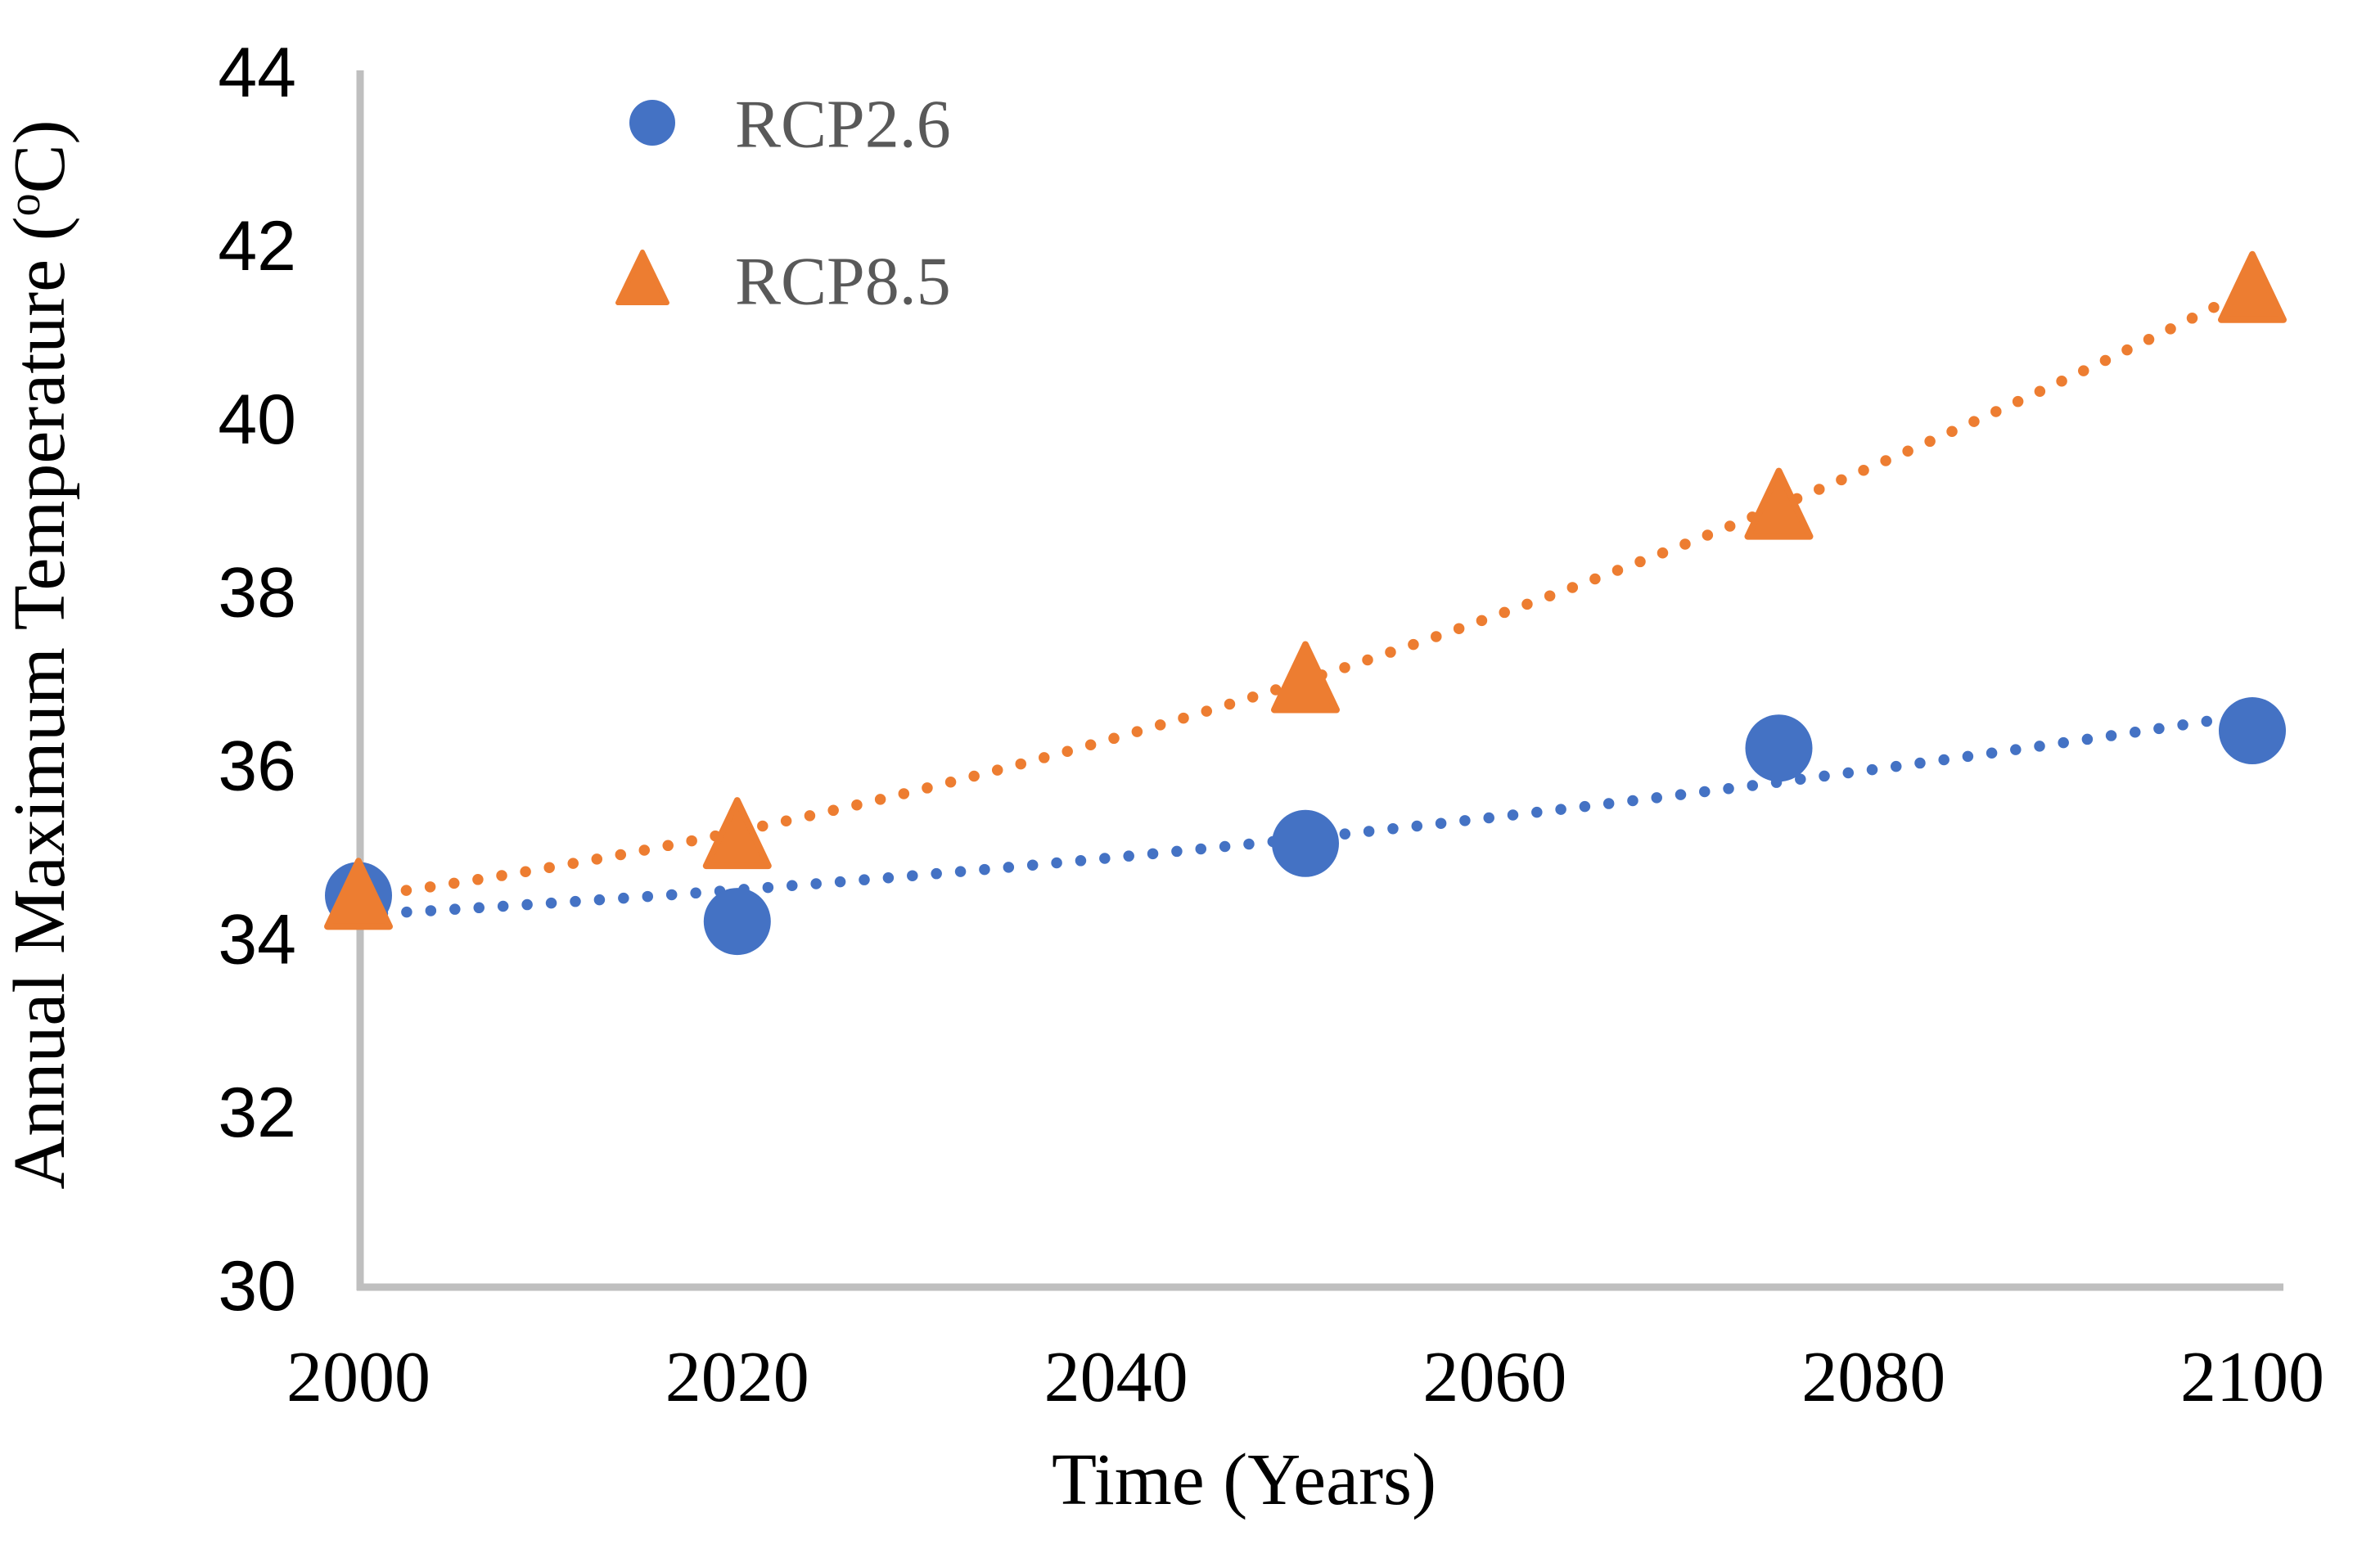 This screenshot has height=1567, width=2380. Describe the element at coordinates (257, 593) in the screenshot. I see `y-tick-label: 38` at that location.